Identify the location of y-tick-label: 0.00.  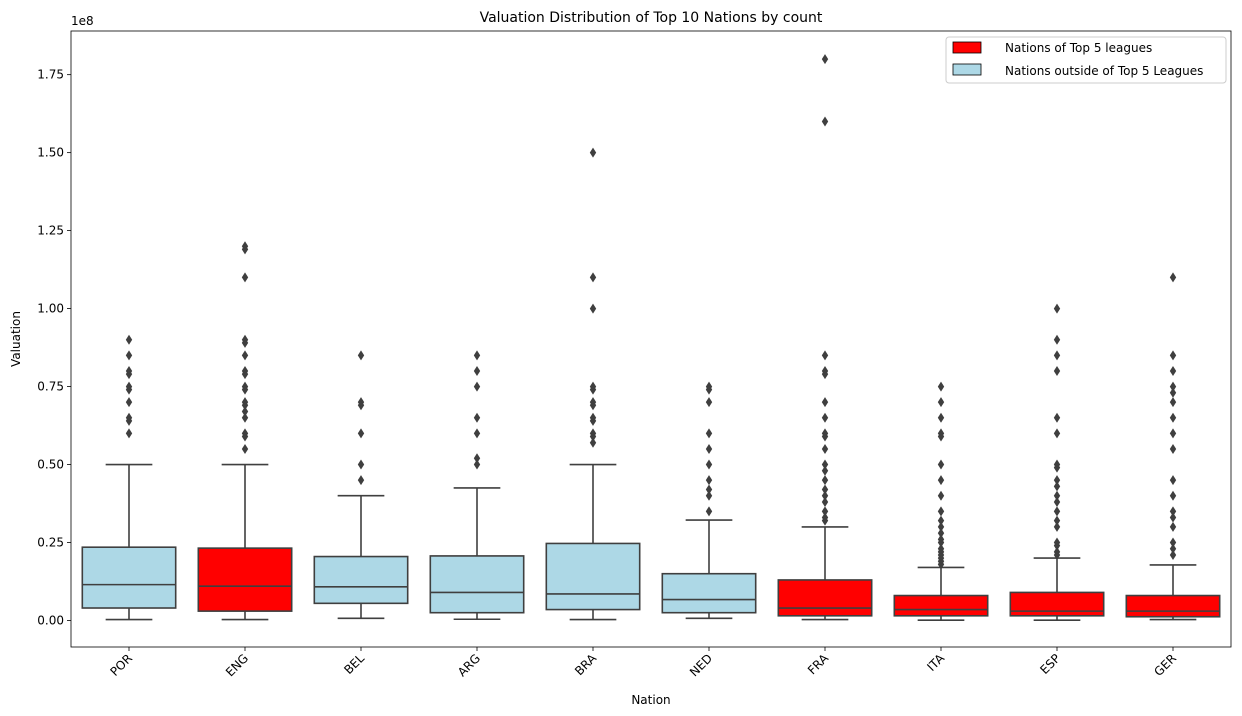
(50, 620).